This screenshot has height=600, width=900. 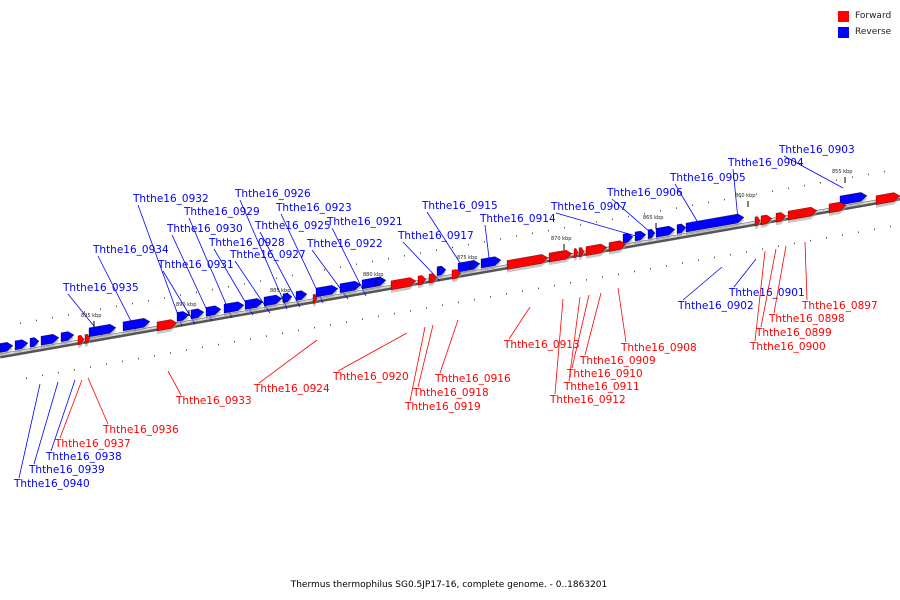 I want to click on gene-label-ththe16-0910: Ththe16_0910, so click(x=604, y=374).